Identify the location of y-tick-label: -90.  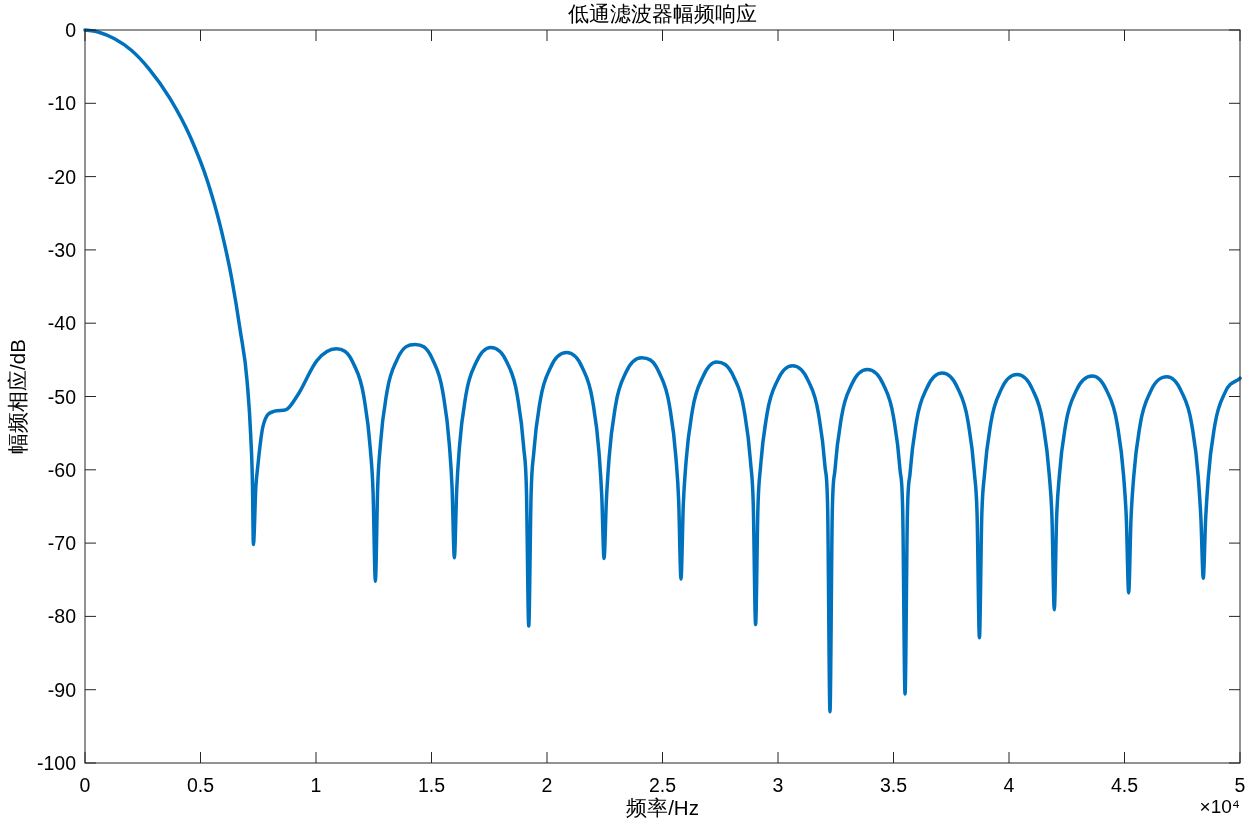
(62, 689).